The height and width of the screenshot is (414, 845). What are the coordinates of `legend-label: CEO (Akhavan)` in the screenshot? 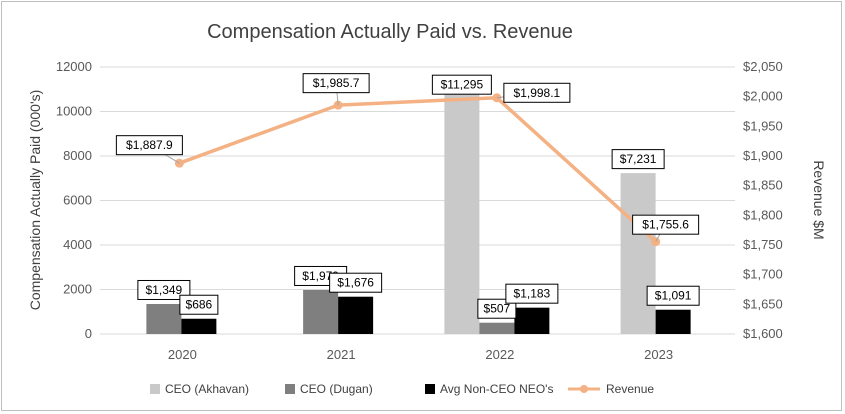 It's located at (207, 389).